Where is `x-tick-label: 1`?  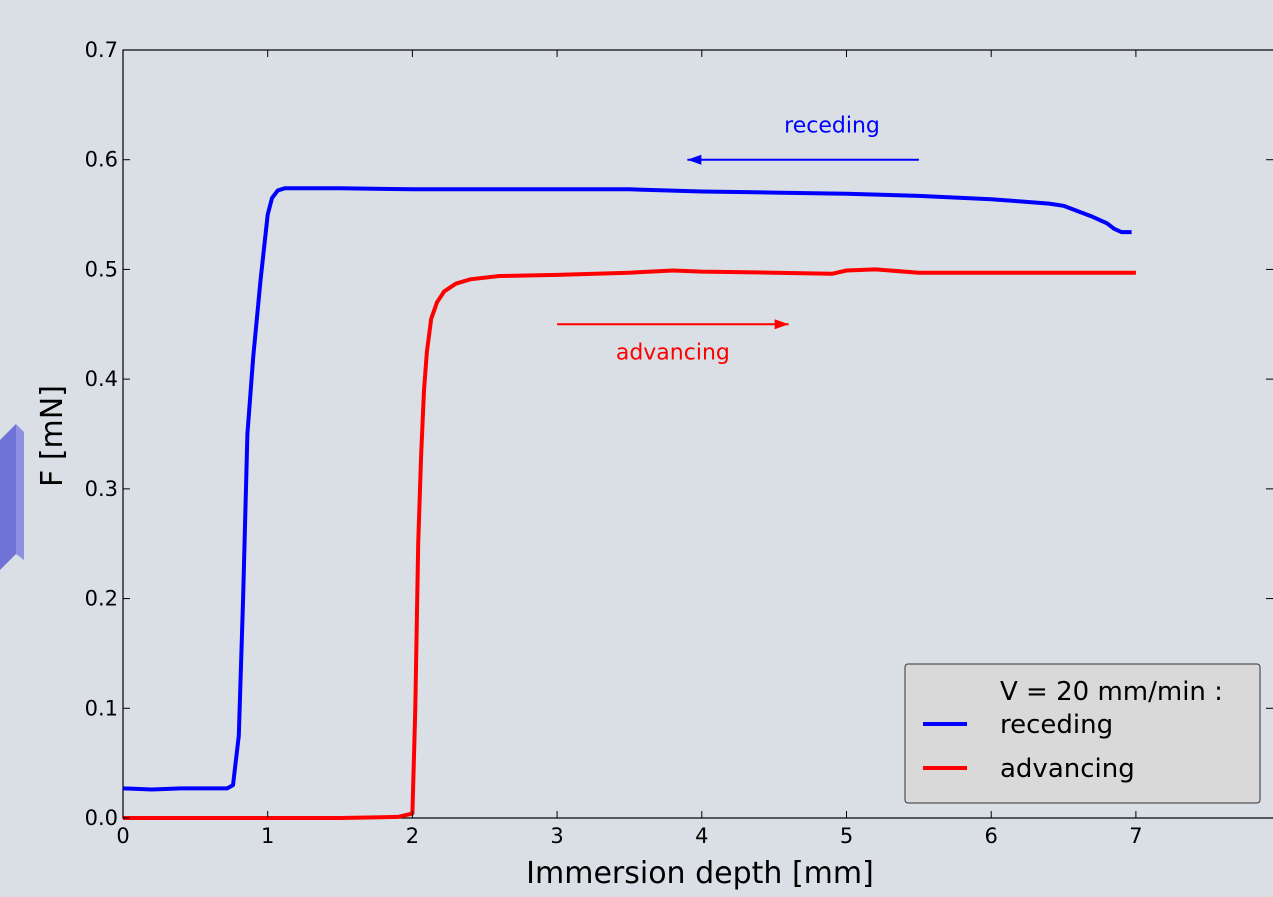
x-tick-label: 1 is located at coordinates (267, 836).